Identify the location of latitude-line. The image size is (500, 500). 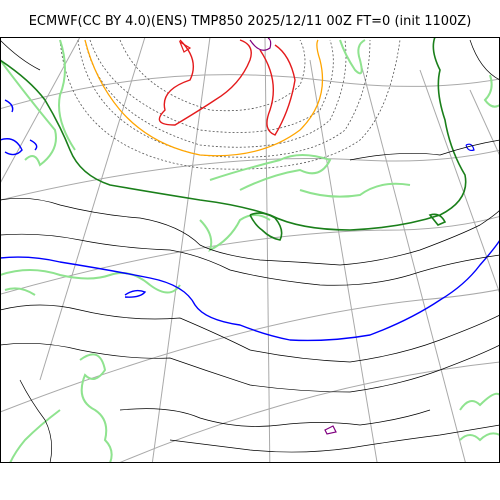
(250, 175).